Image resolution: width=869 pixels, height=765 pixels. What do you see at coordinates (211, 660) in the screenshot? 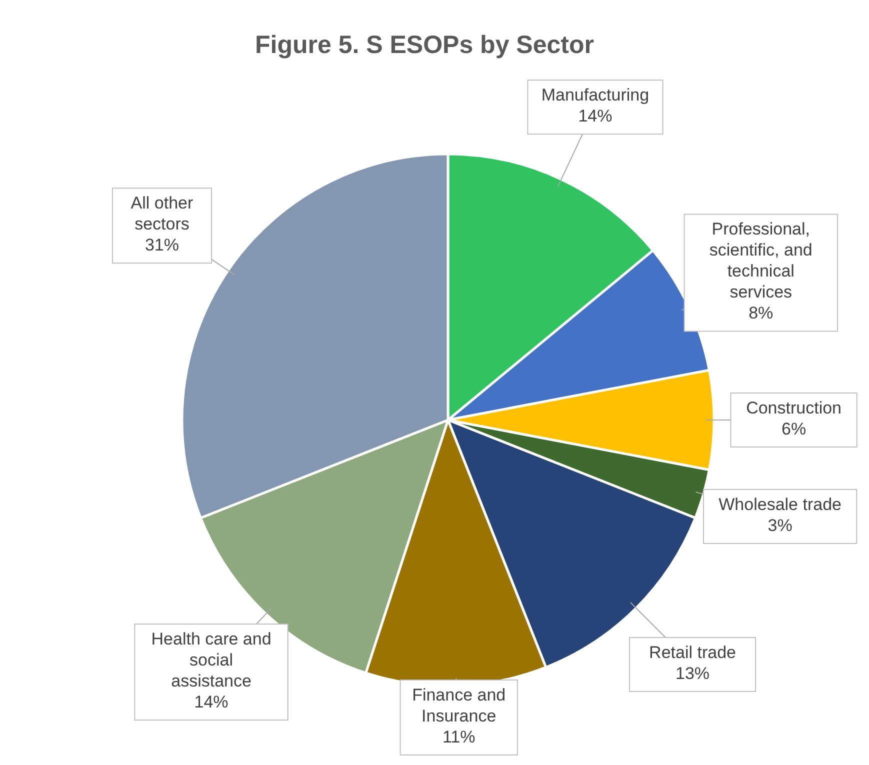
I see `slice-label: Health care and social assistance` at bounding box center [211, 660].